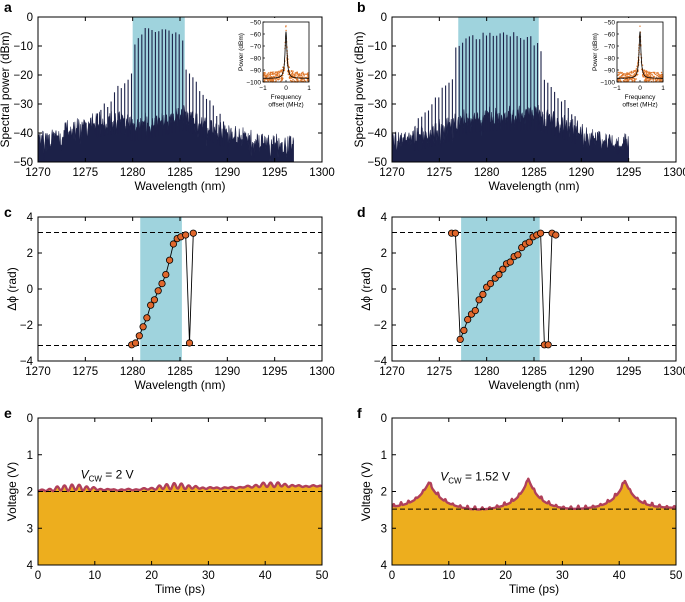 The height and width of the screenshot is (602, 685). Describe the element at coordinates (505, 576) in the screenshot. I see `x-tick-label: 20` at that location.